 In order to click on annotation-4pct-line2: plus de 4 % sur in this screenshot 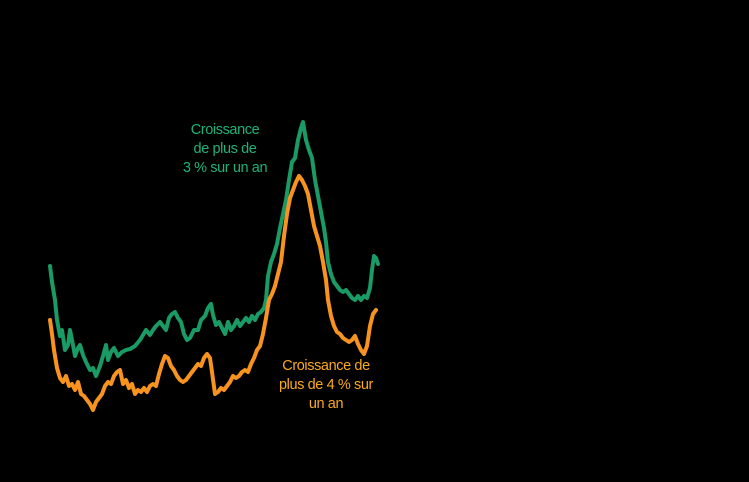, I will do `click(326, 385)`.